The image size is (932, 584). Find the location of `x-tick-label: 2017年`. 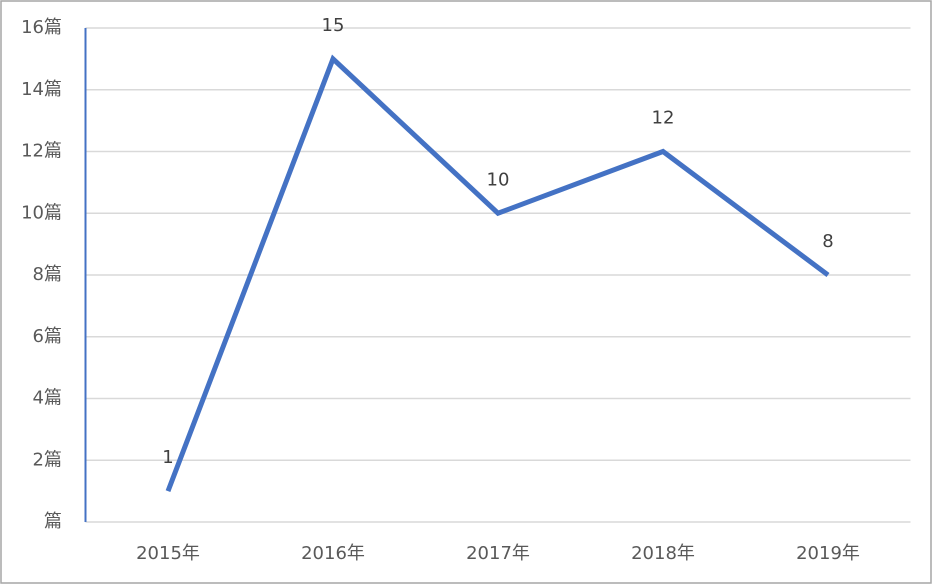

x-tick-label: 2017年 is located at coordinates (498, 553).